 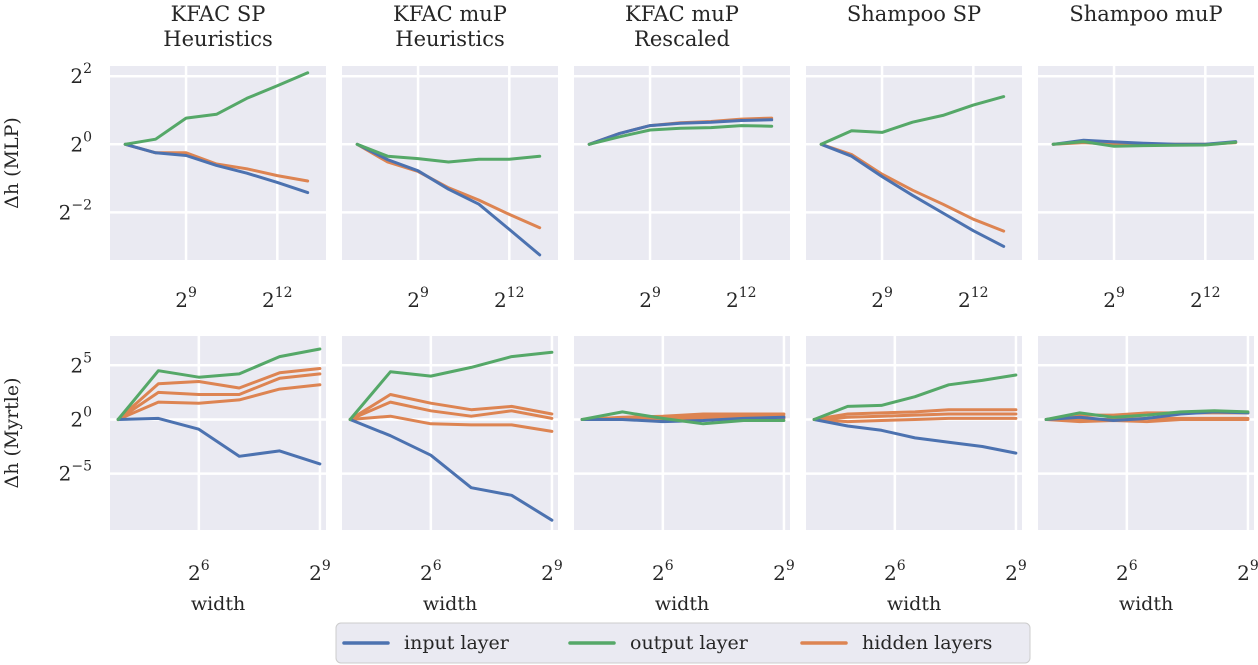 What do you see at coordinates (81, 417) in the screenshot?
I see `y-tick-label-row-2-2: 20` at bounding box center [81, 417].